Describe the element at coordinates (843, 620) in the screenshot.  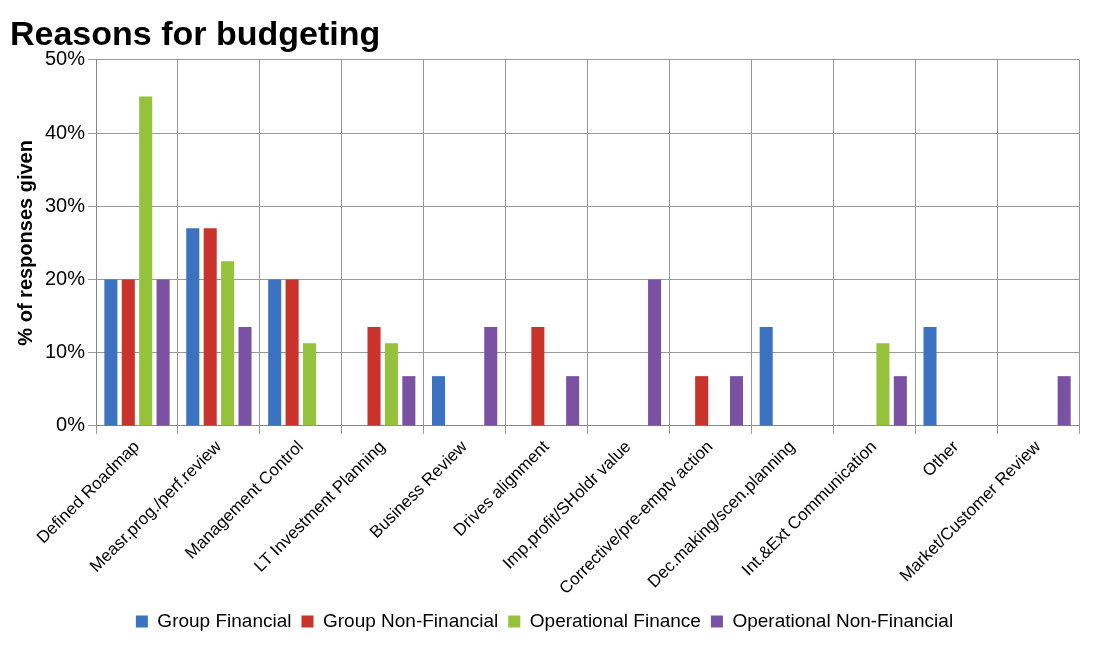
I see `legend-label: Operational Non-Financial` at that location.